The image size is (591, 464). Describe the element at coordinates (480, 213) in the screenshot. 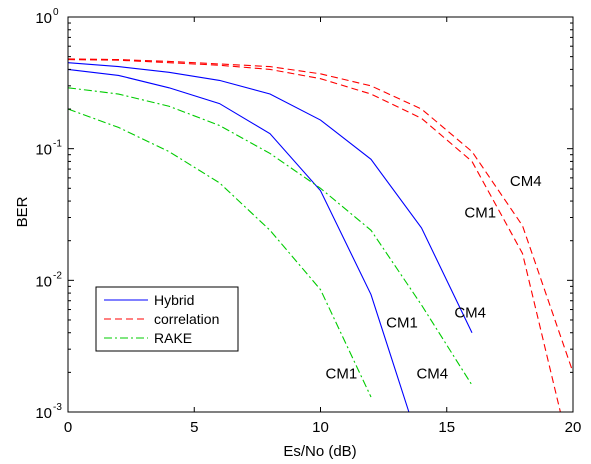

I see `annotation-label-1: CM1` at that location.